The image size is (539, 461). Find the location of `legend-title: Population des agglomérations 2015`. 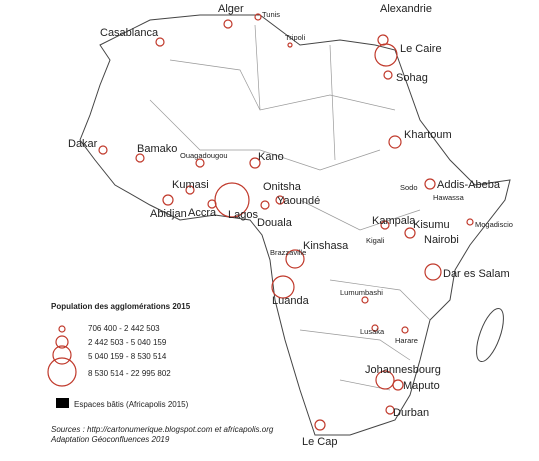

legend-title: Population des agglomérations 2015 is located at coordinates (121, 306).